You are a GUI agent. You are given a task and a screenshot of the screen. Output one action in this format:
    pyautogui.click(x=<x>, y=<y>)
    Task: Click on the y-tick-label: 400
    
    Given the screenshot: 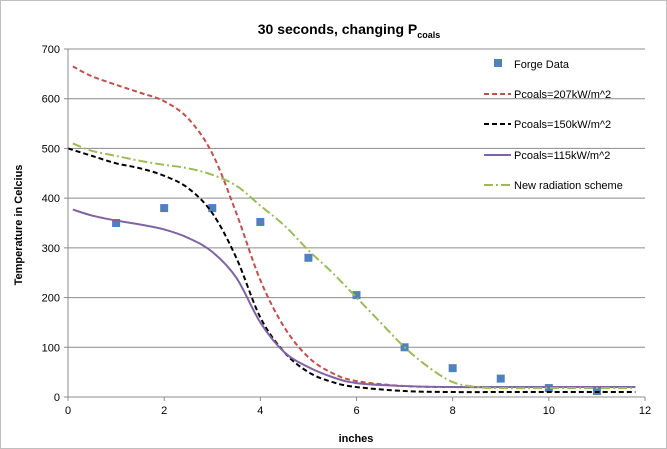 What is the action you would take?
    pyautogui.click(x=51, y=199)
    